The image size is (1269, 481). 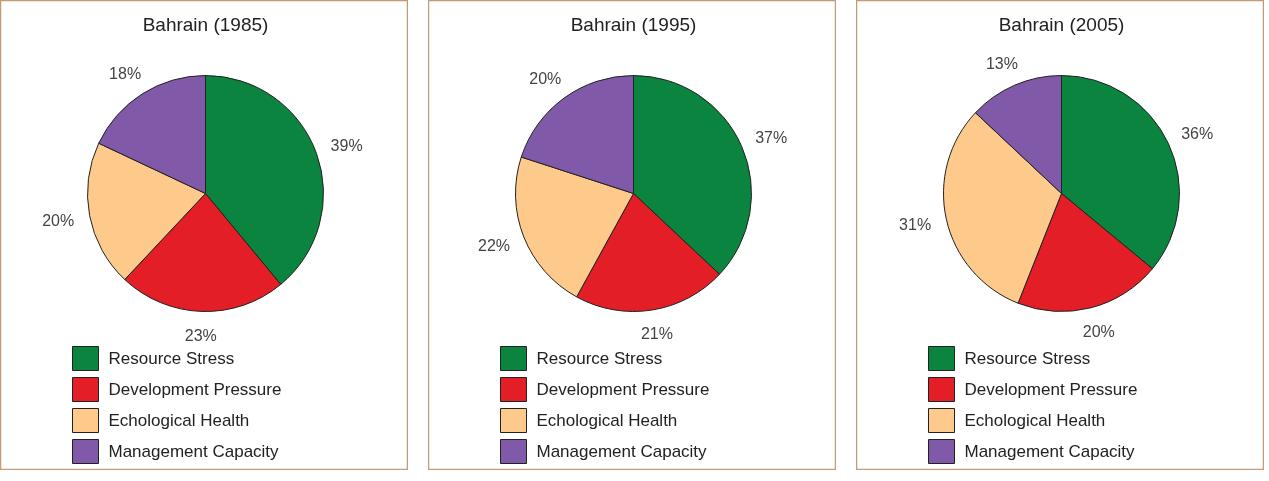 What do you see at coordinates (656, 334) in the screenshot?
I see `data-label: 21%` at bounding box center [656, 334].